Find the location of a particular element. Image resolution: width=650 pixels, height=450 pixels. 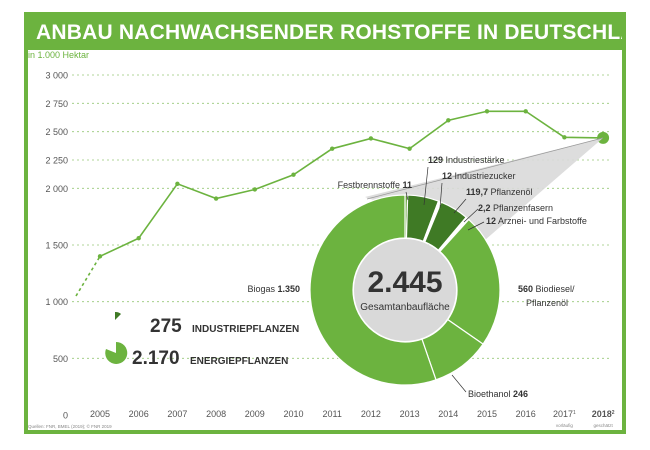

x-tick-label: 2012 is located at coordinates (371, 414).